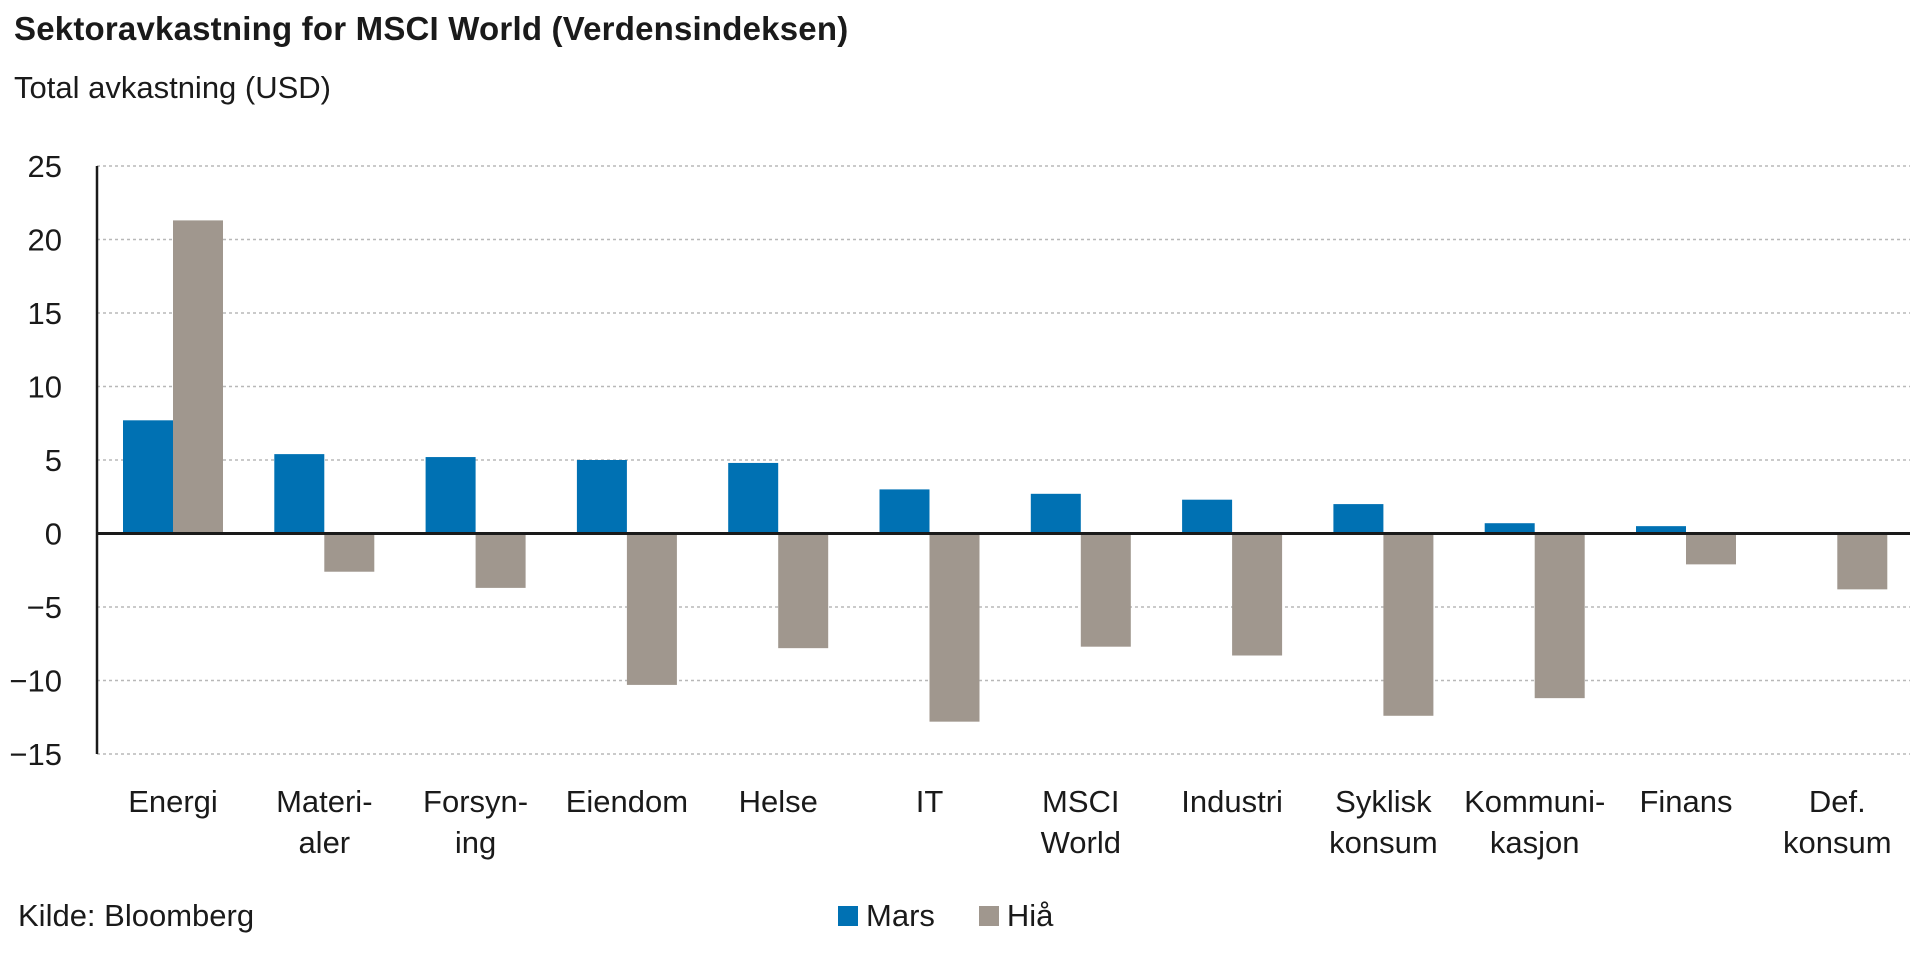  Describe the element at coordinates (988, 916) in the screenshot. I see `legend-swatch-hia` at that location.